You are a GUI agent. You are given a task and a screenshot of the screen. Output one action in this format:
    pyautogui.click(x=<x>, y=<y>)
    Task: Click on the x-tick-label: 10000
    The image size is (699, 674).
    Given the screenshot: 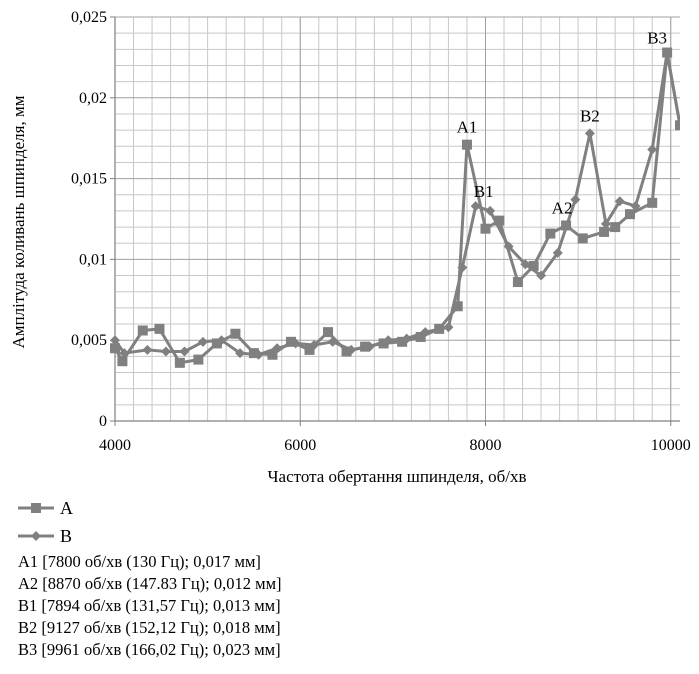 What is the action you would take?
    pyautogui.click(x=671, y=445)
    